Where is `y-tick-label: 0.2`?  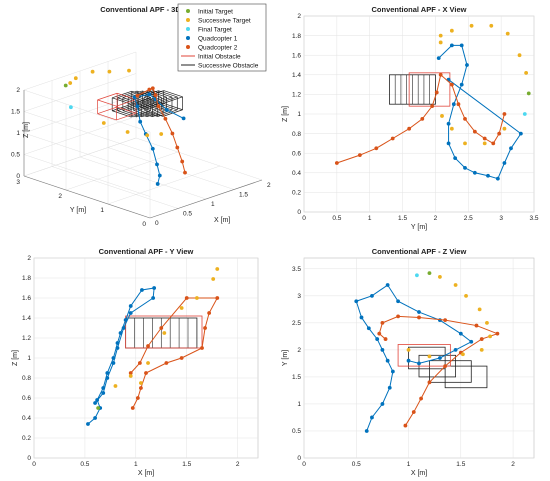 y-tick-label: 0.2 is located at coordinates (26, 438).